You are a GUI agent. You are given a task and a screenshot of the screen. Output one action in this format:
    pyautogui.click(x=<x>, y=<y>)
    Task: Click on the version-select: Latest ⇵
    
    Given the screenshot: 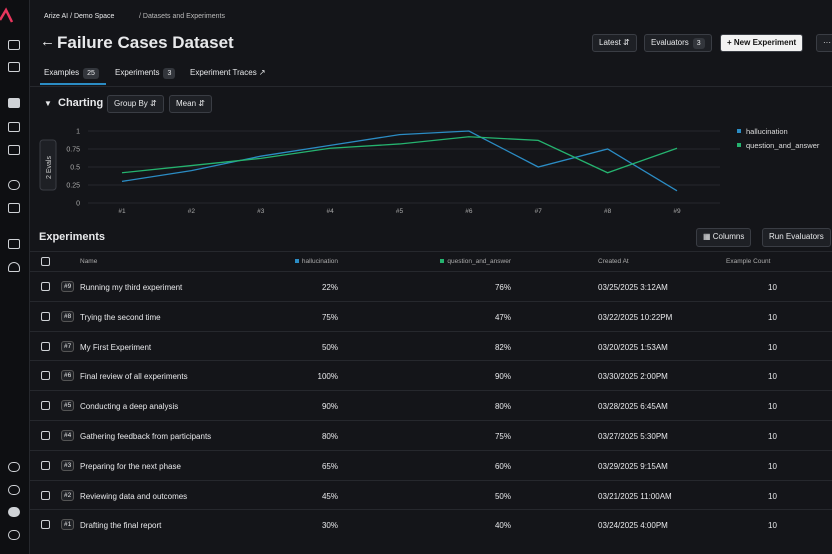 What is the action you would take?
    pyautogui.click(x=614, y=43)
    